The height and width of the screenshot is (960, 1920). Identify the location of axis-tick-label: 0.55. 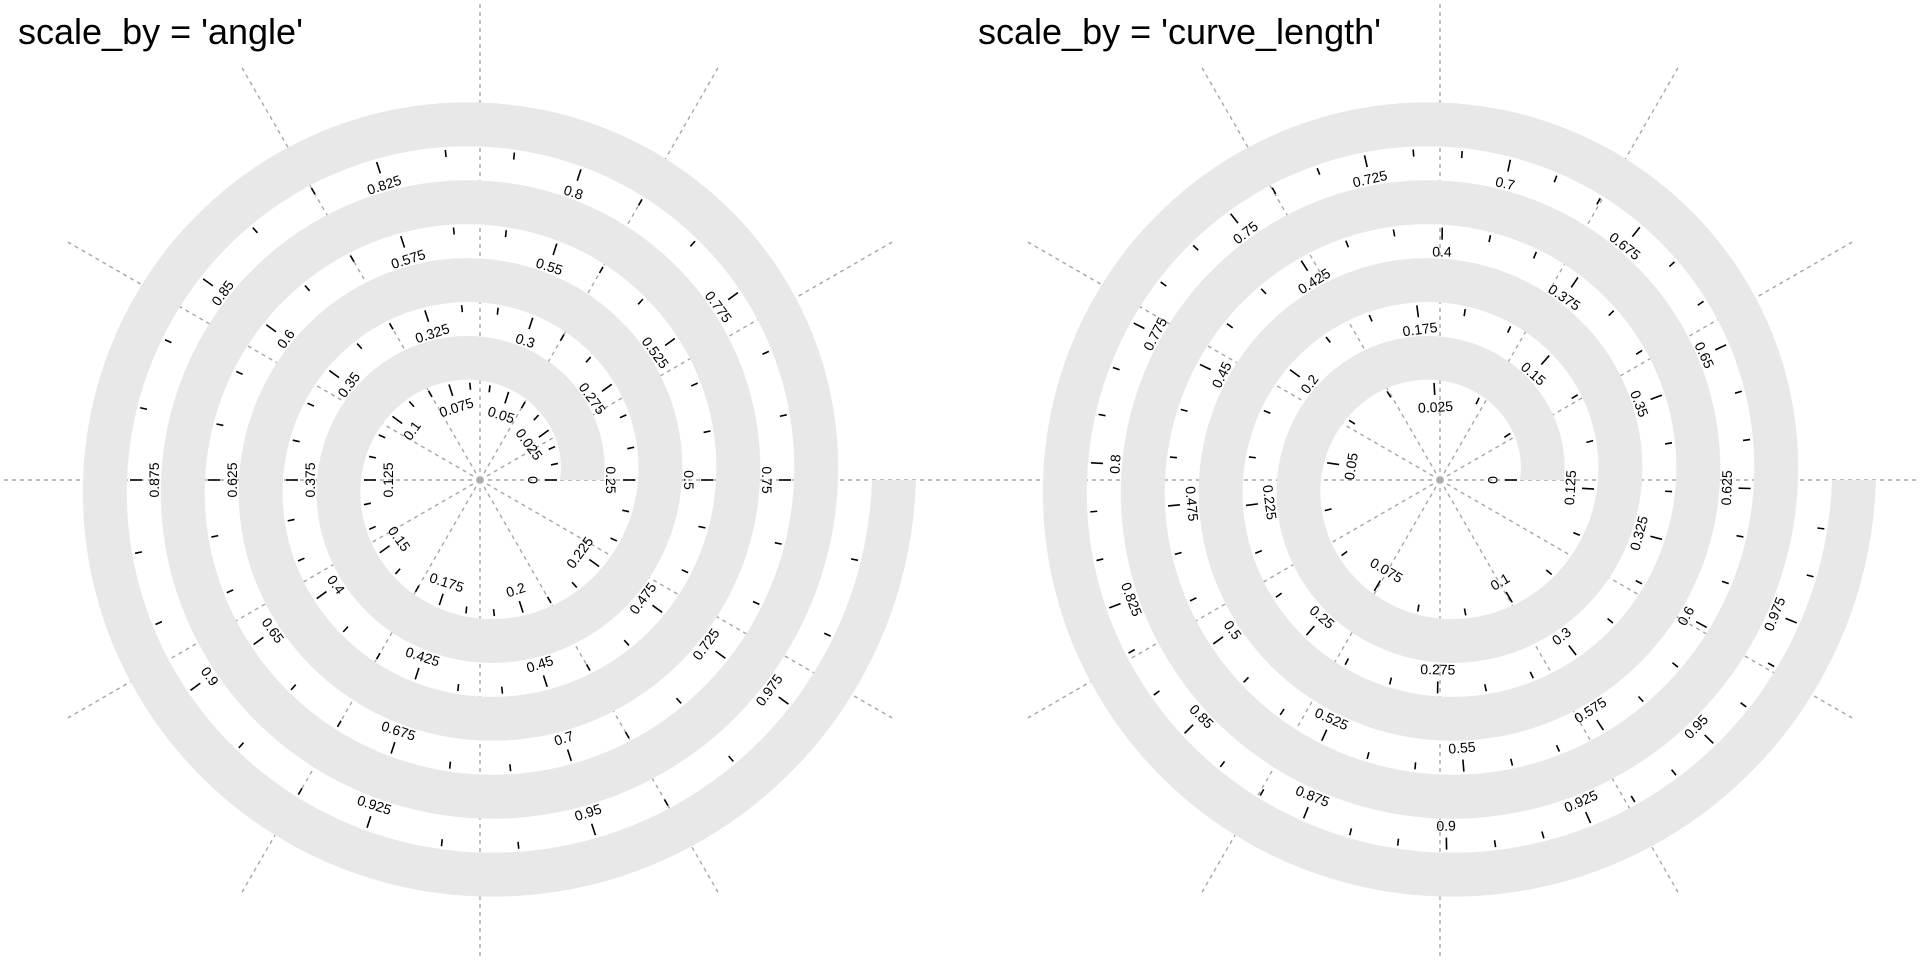
(1462, 748).